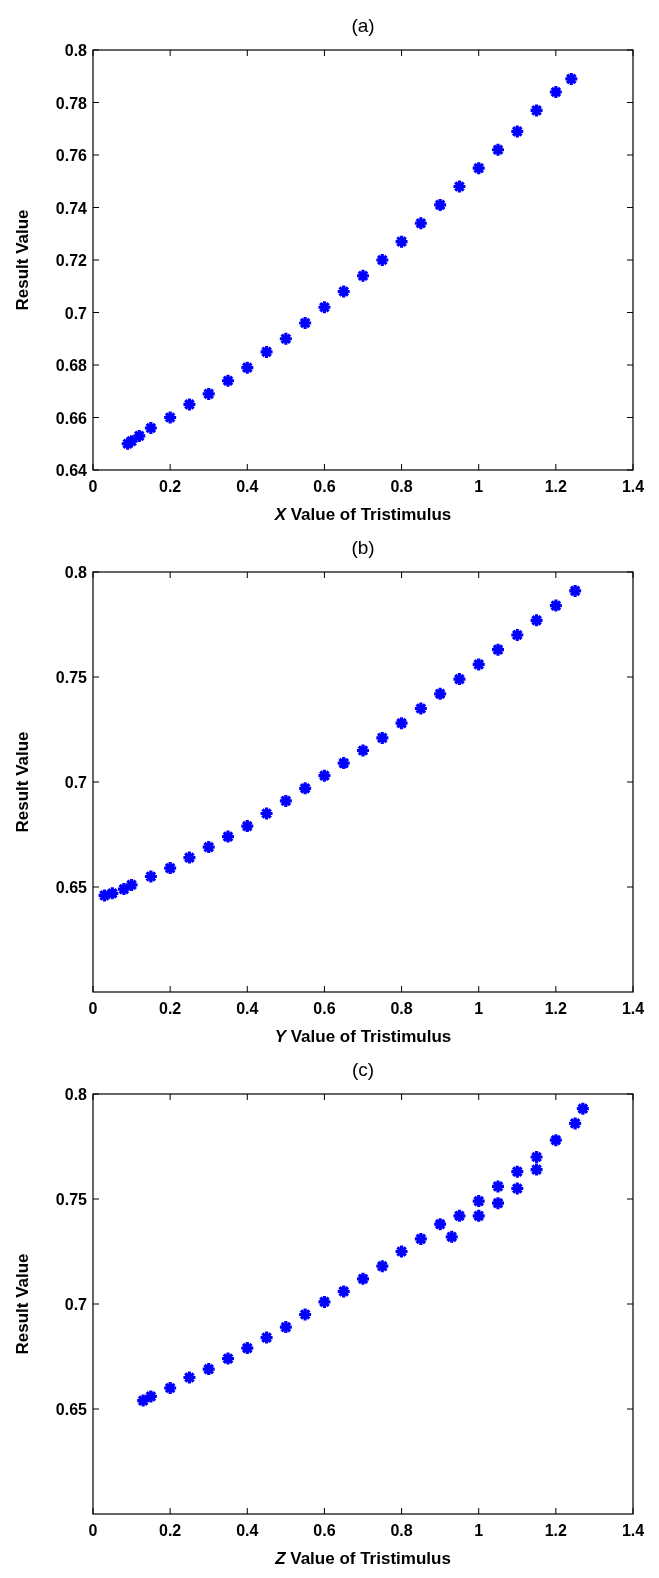 The width and height of the screenshot is (659, 1578). What do you see at coordinates (363, 25) in the screenshot?
I see `chart-title: (a)` at bounding box center [363, 25].